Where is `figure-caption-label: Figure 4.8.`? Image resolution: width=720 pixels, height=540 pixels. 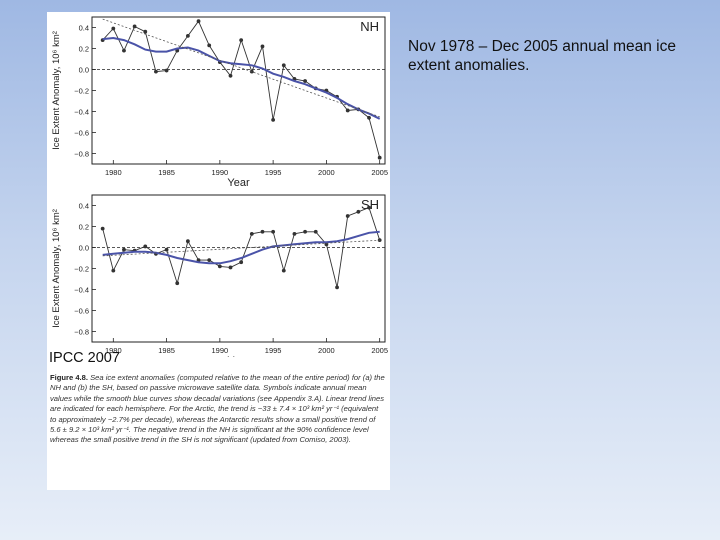
figure-caption-label: Figure 4.8. is located at coordinates (69, 377).